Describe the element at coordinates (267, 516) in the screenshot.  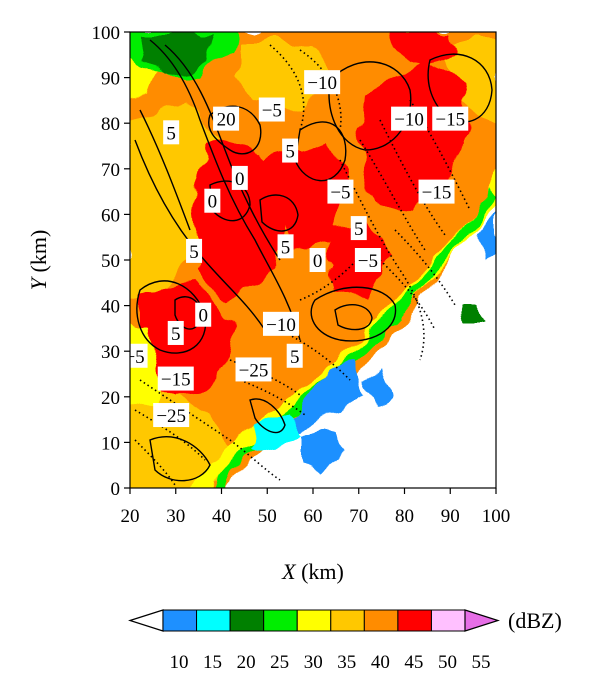
I see `x-tick-label: 50` at that location.